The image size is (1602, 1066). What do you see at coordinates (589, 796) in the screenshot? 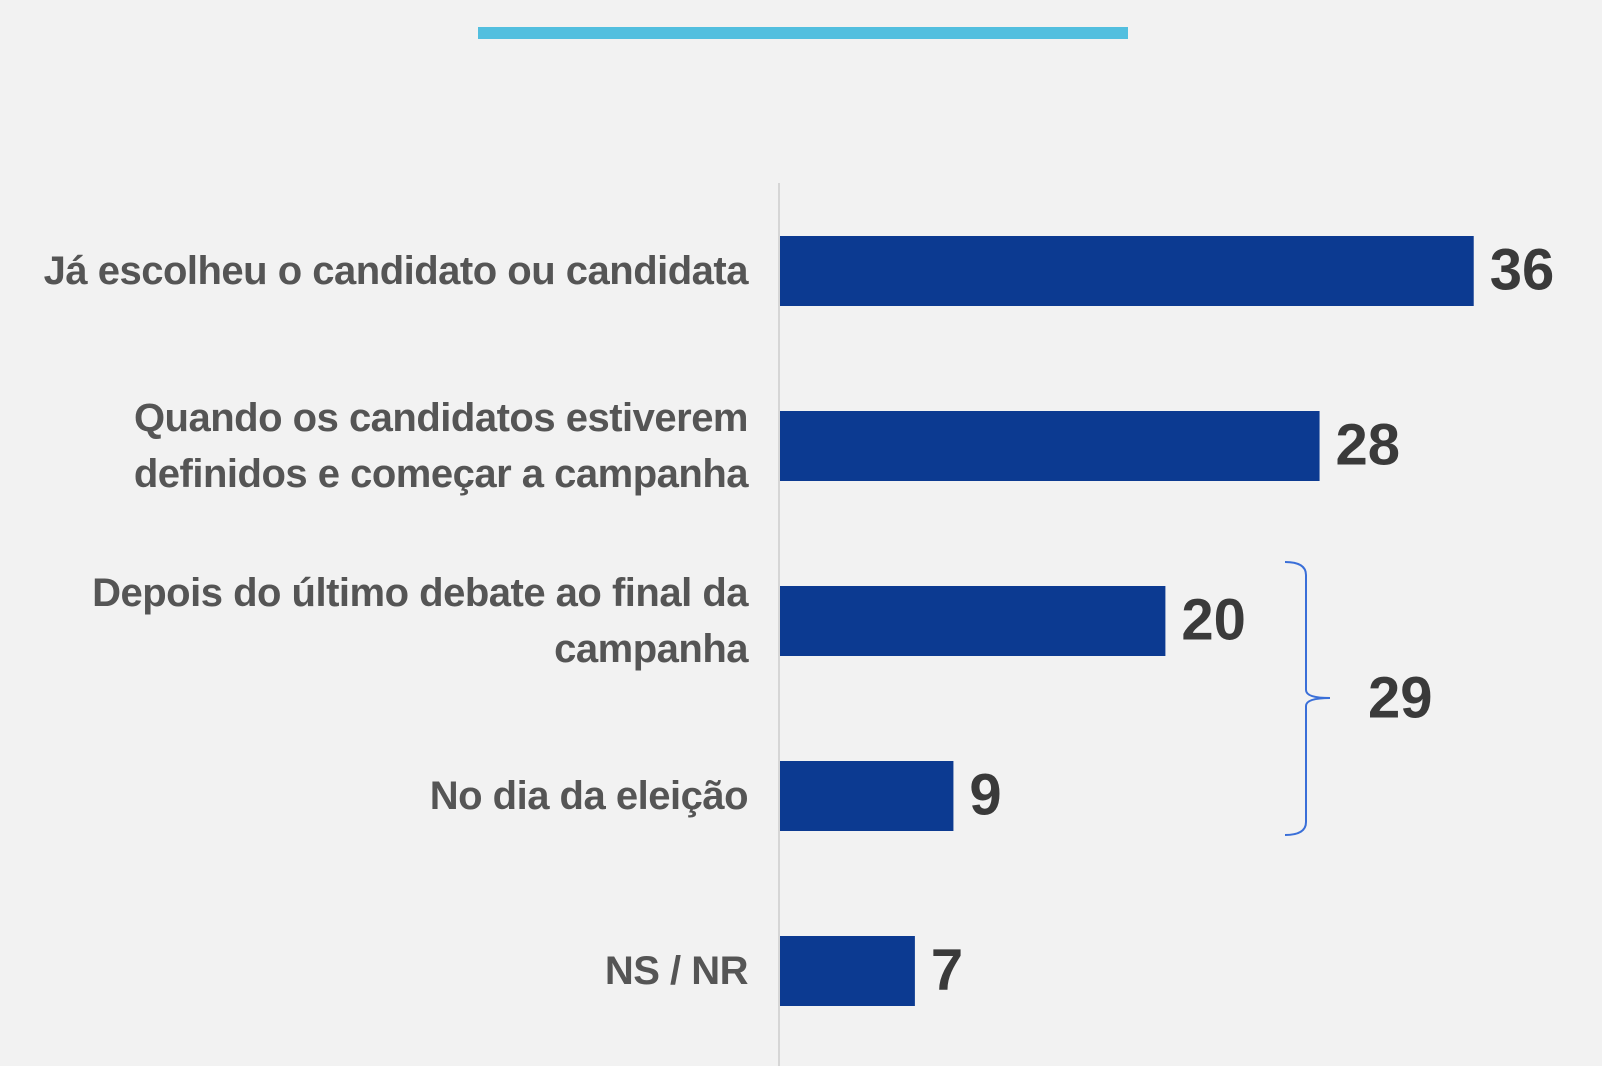
I see `category-label: No dia da eleição` at bounding box center [589, 796].